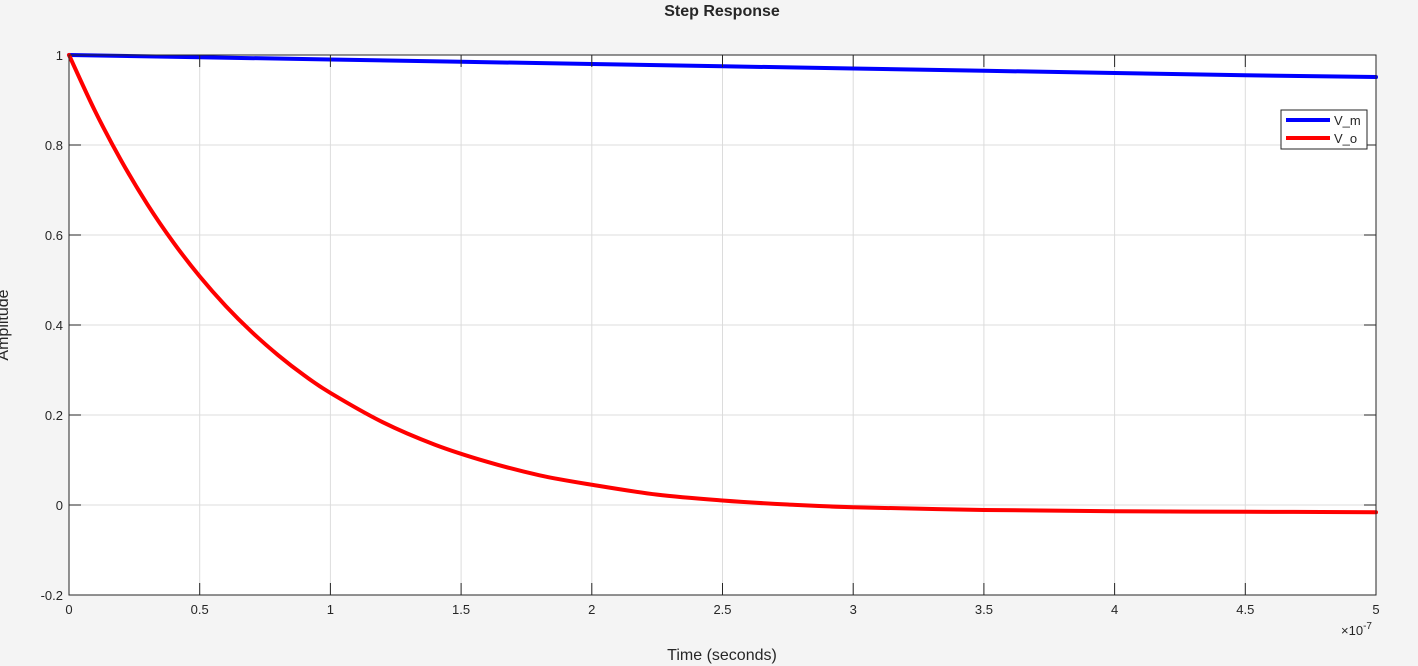  Describe the element at coordinates (1245, 609) in the screenshot. I see `x-tick-label: 4.5` at that location.